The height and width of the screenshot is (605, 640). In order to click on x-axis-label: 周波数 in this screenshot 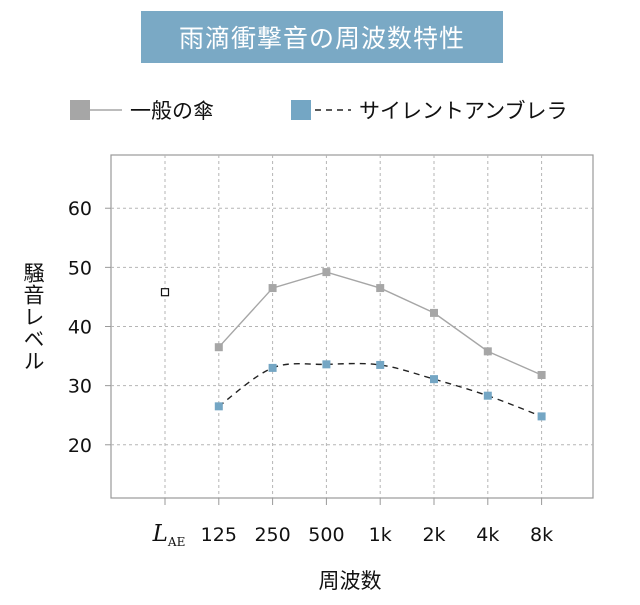, I will do `click(350, 581)`.